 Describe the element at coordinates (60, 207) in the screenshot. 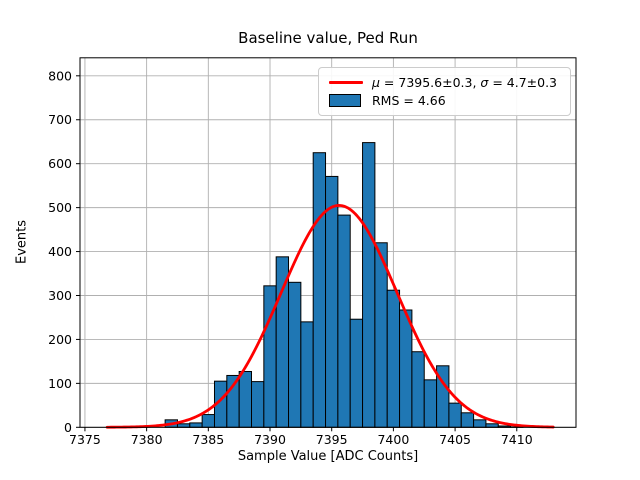

I see `y-tick-label: 500` at that location.